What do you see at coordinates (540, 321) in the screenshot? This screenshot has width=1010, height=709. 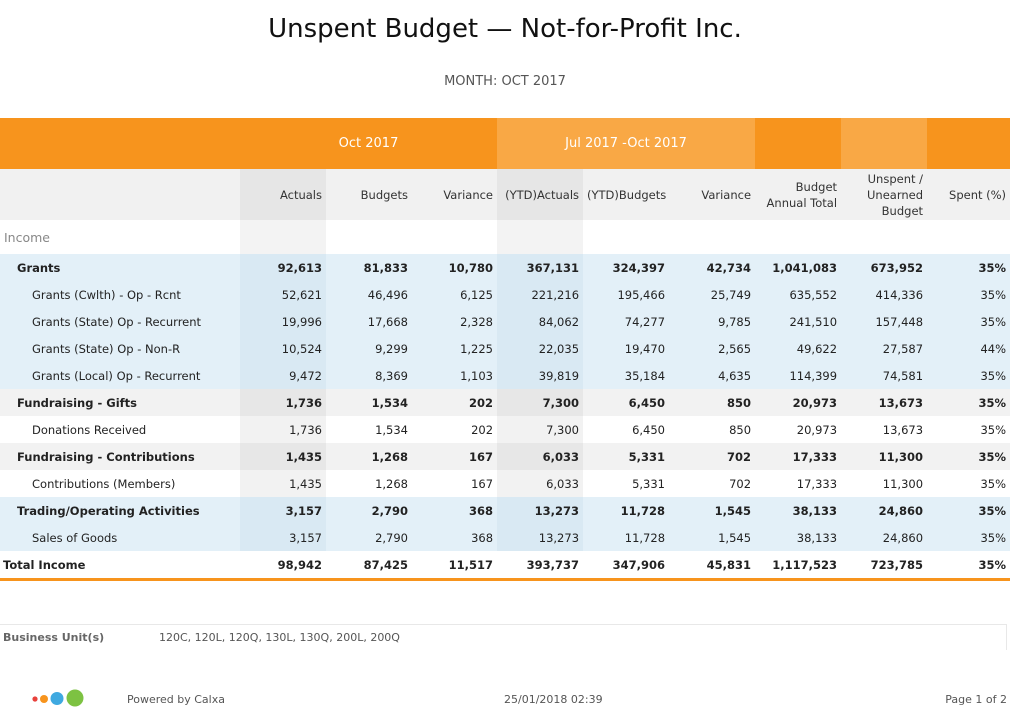 I see `cell-value: 84,062` at bounding box center [540, 321].